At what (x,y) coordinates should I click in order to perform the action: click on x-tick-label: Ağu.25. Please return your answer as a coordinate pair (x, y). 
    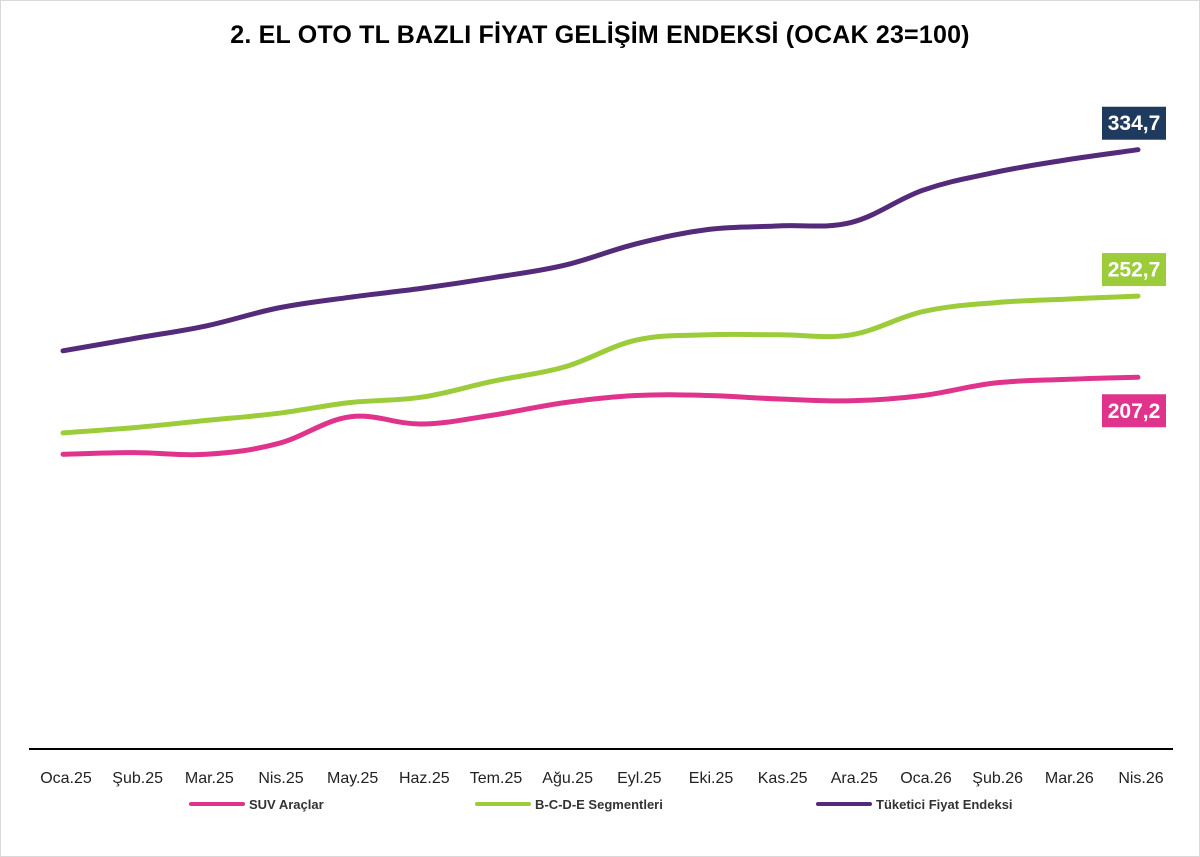
    Looking at the image, I should click on (567, 778).